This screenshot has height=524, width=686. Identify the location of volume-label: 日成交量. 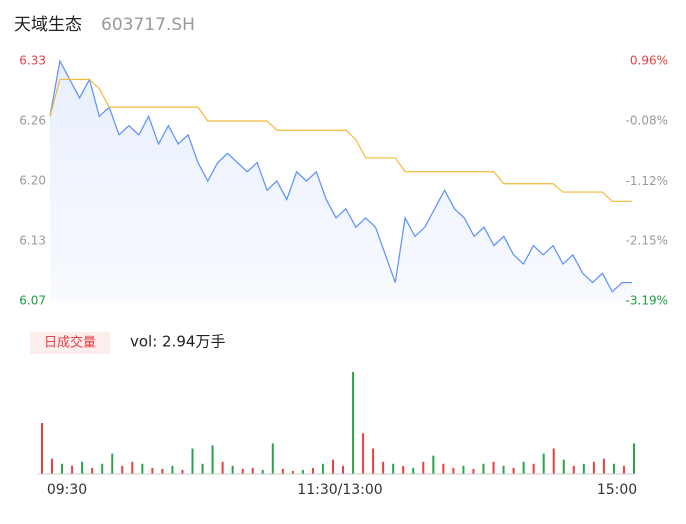
(70, 343).